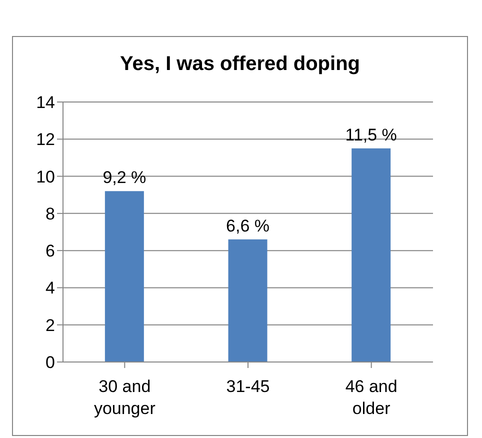  Describe the element at coordinates (50, 288) in the screenshot. I see `y-tick-label: 4` at that location.